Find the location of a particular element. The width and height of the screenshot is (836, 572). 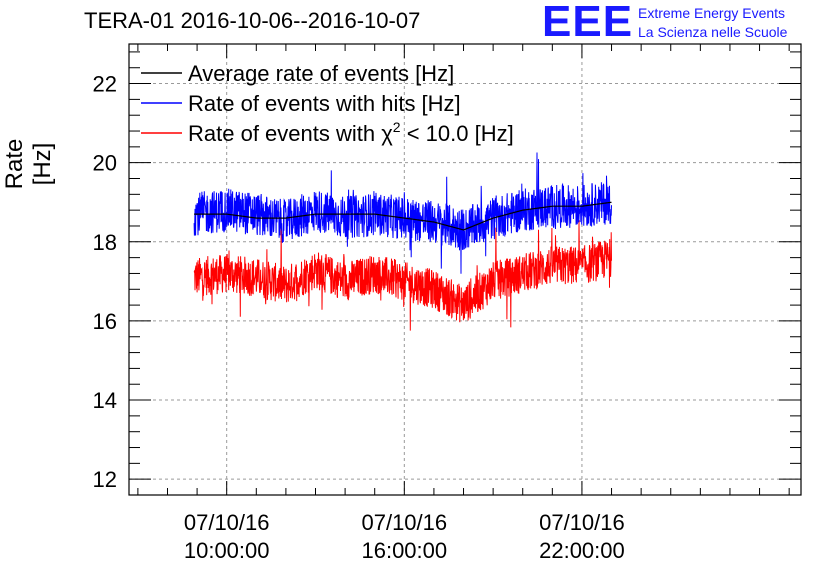

legend-label-hits: Rate of events with hits [Hz] is located at coordinates (324, 103).